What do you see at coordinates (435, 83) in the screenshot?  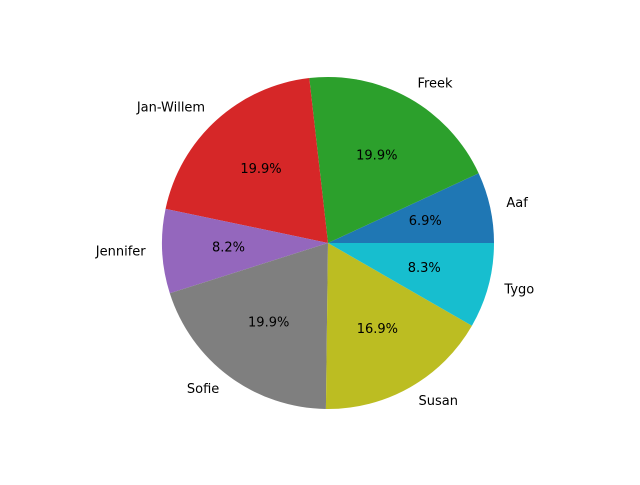 I see `slice-label-freek: Freek` at bounding box center [435, 83].